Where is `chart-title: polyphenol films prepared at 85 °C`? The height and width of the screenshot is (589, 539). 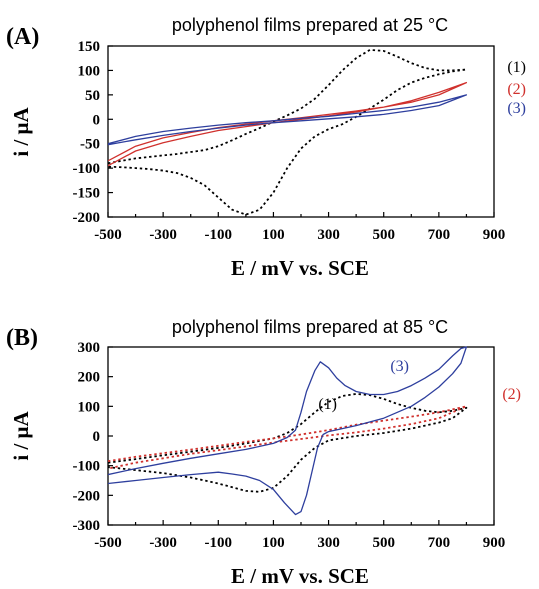
chart-title: polyphenol films prepared at 85 °C is located at coordinates (310, 327).